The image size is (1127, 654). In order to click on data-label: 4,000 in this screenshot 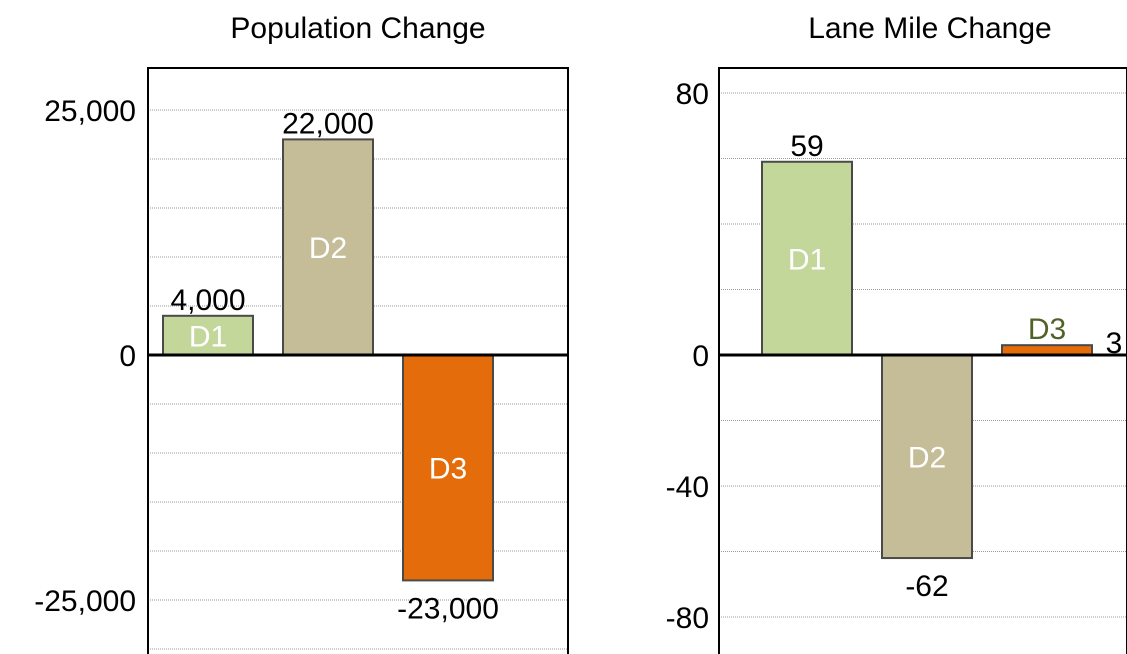, I will do `click(207, 300)`.